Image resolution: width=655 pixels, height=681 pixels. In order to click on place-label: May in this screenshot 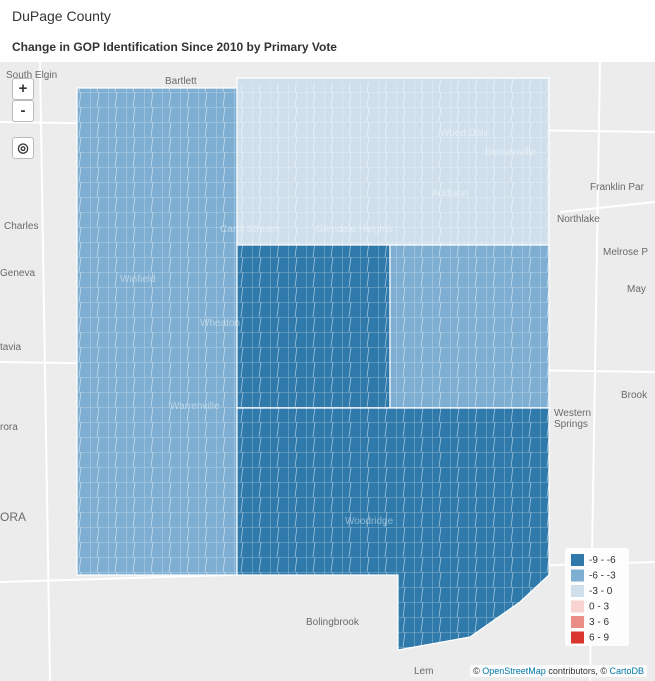, I will do `click(636, 289)`.